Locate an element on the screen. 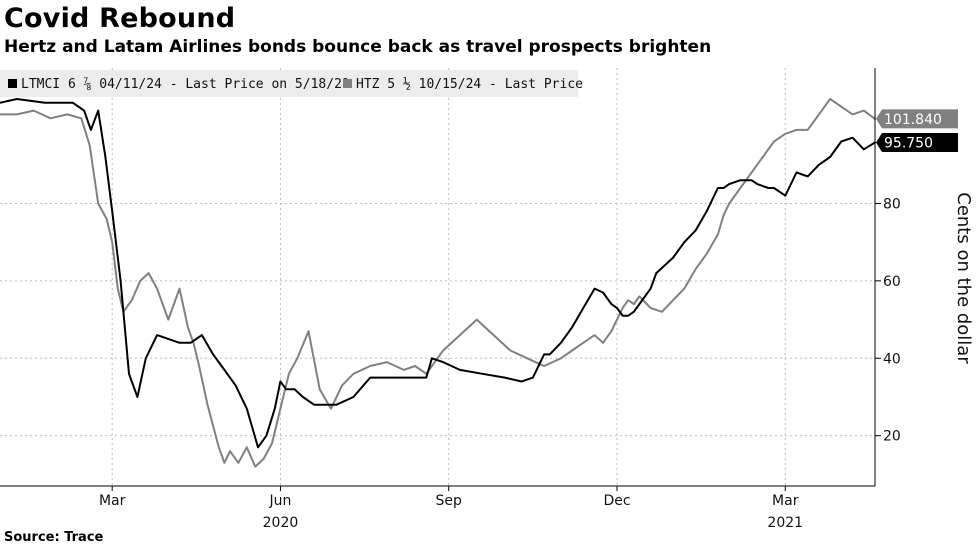 The height and width of the screenshot is (549, 977). y-tick-label-20: 20 is located at coordinates (892, 437).